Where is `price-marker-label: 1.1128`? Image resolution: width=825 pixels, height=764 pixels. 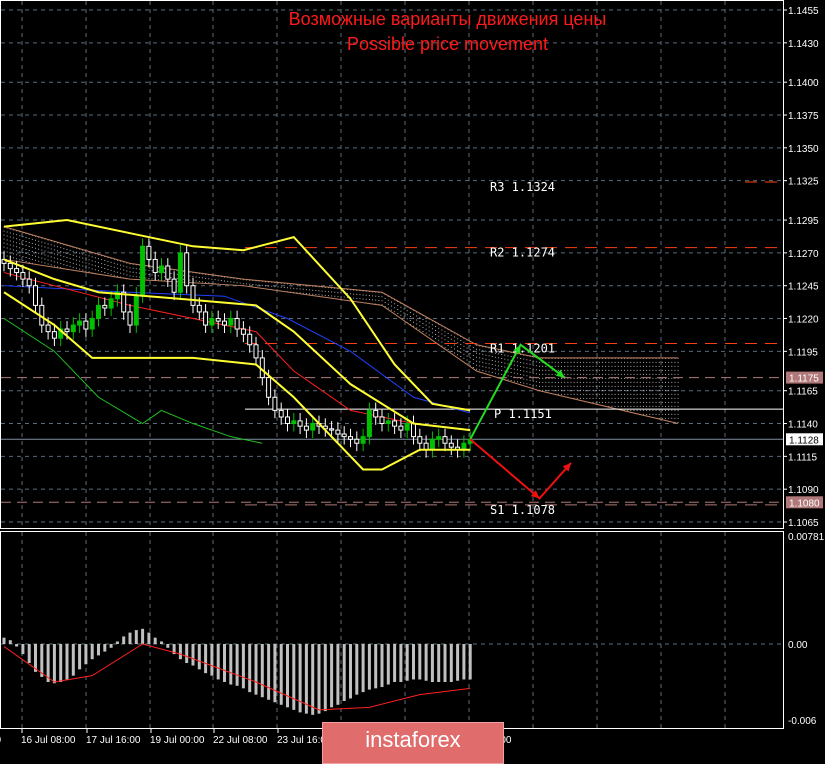 price-marker-label: 1.1128 is located at coordinates (804, 440).